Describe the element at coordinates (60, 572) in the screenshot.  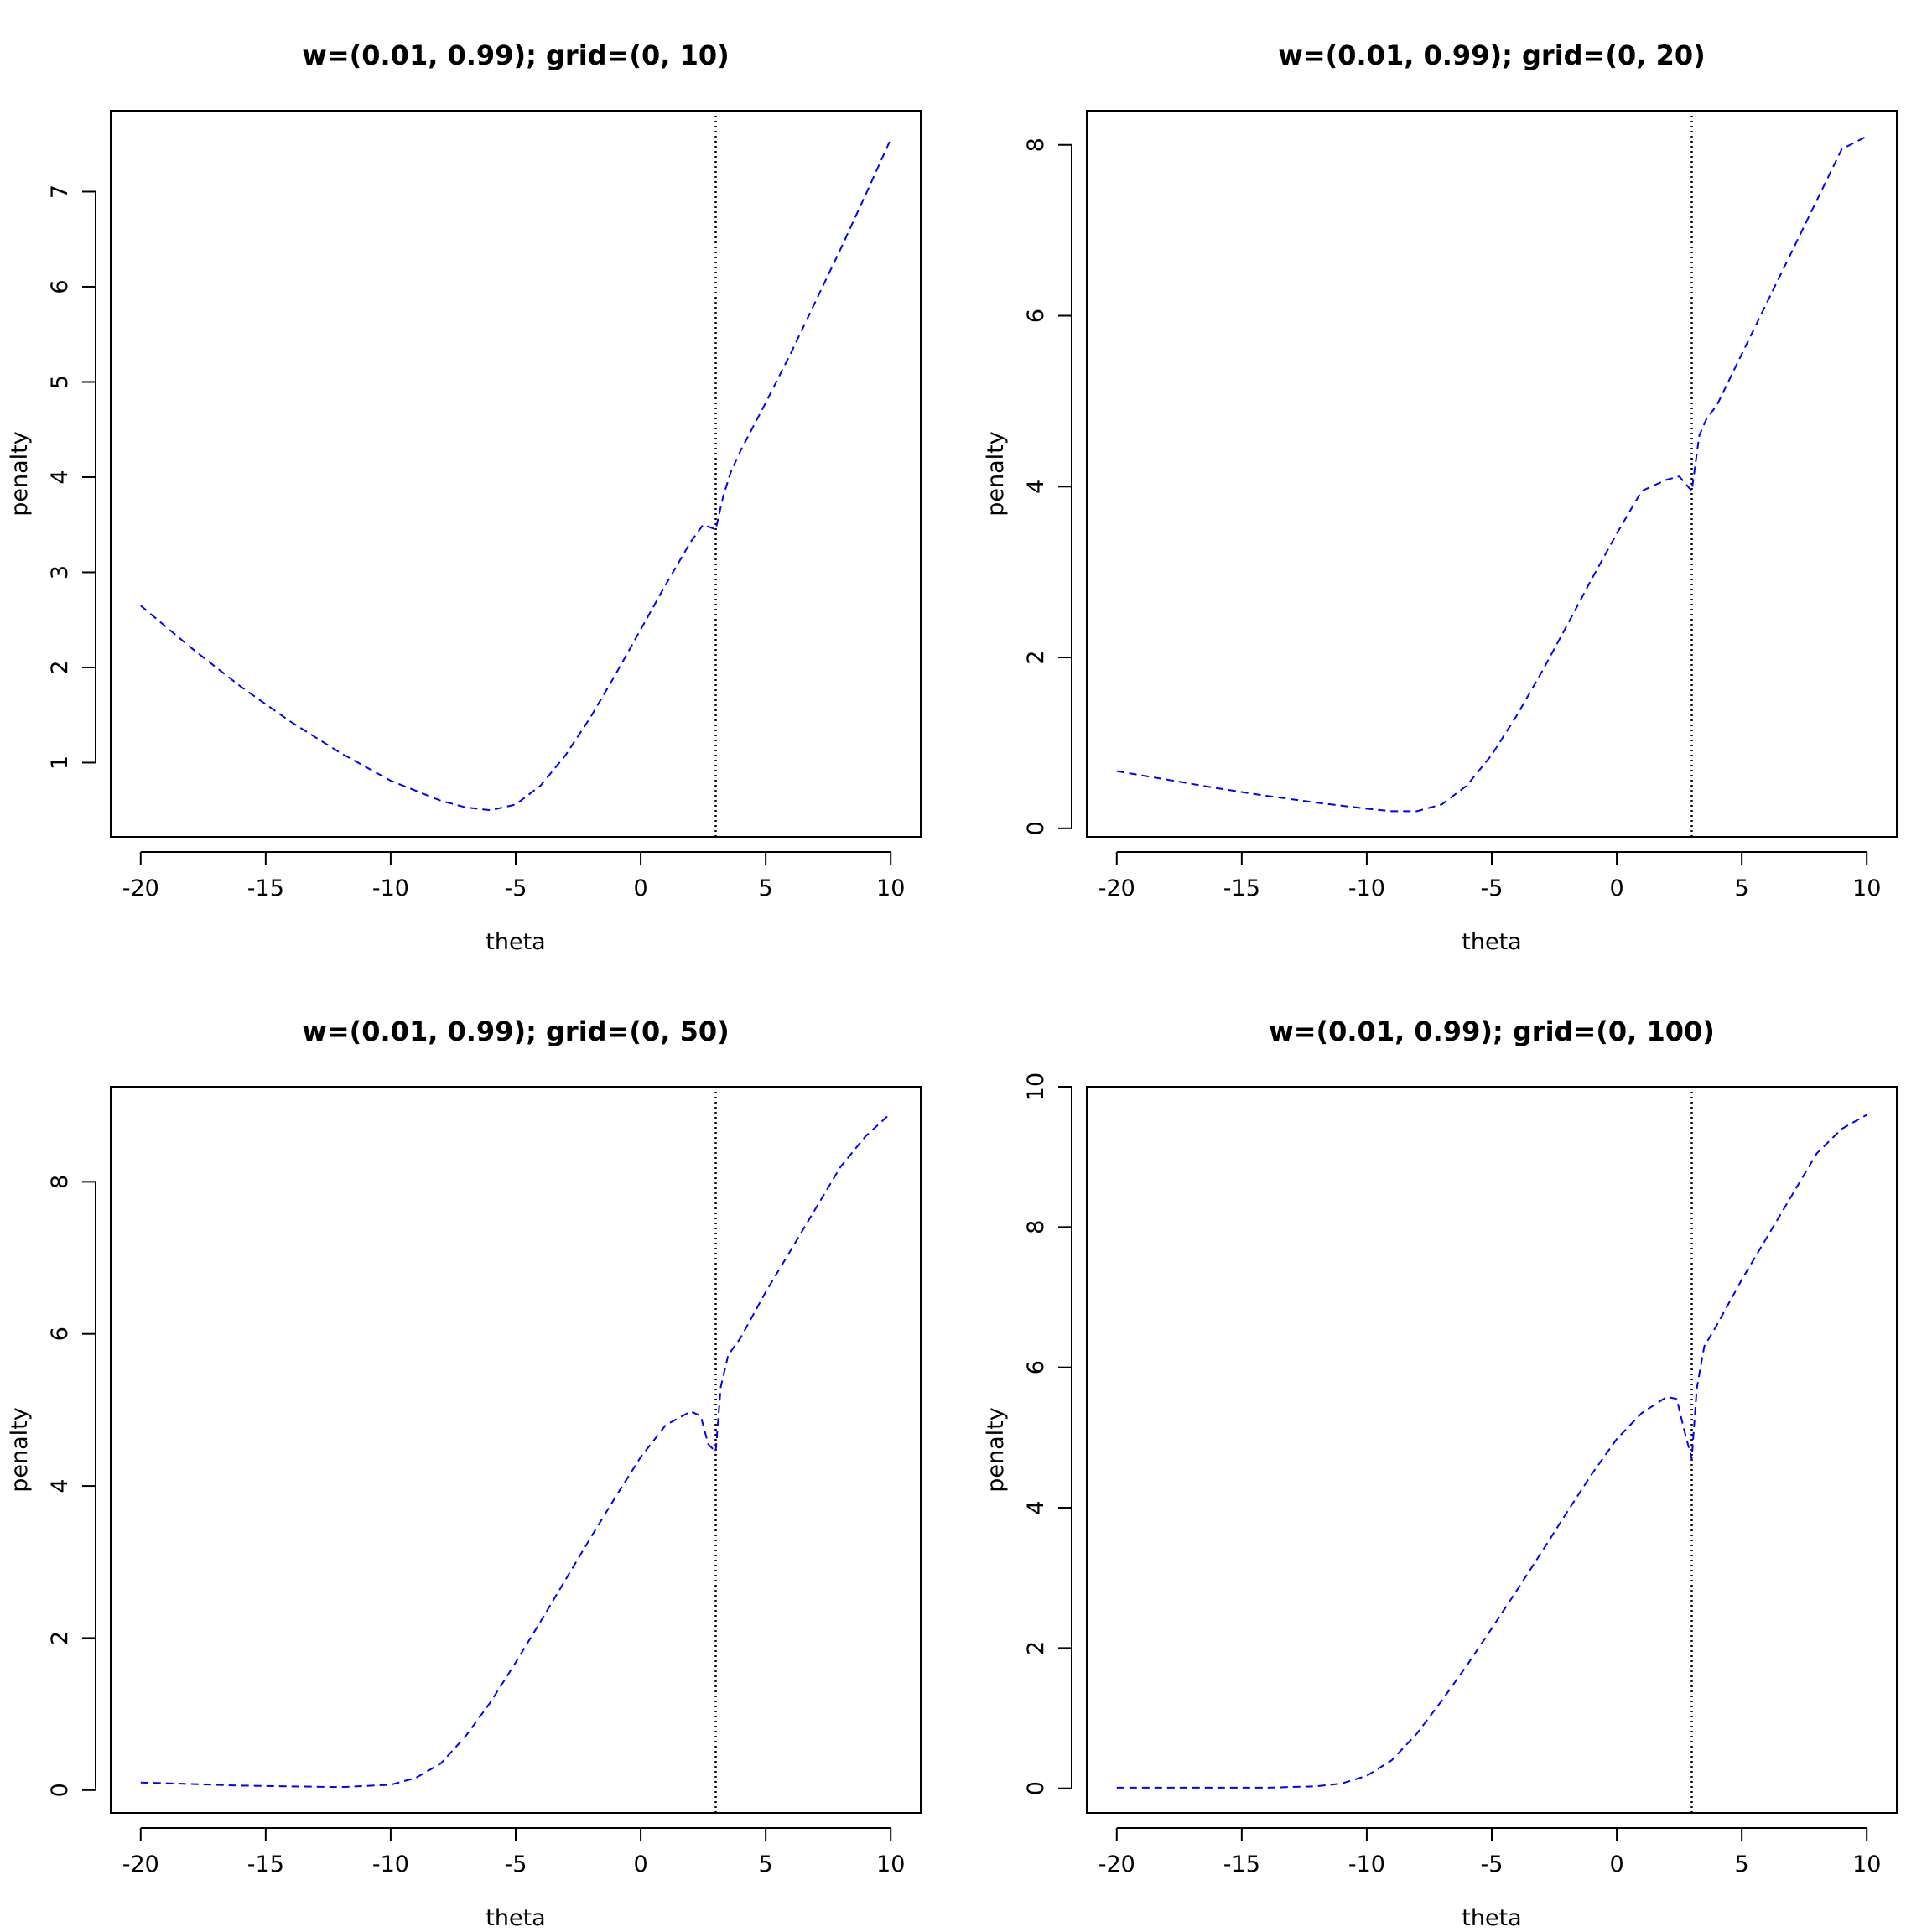
I see `y-tick-label: 3` at that location.